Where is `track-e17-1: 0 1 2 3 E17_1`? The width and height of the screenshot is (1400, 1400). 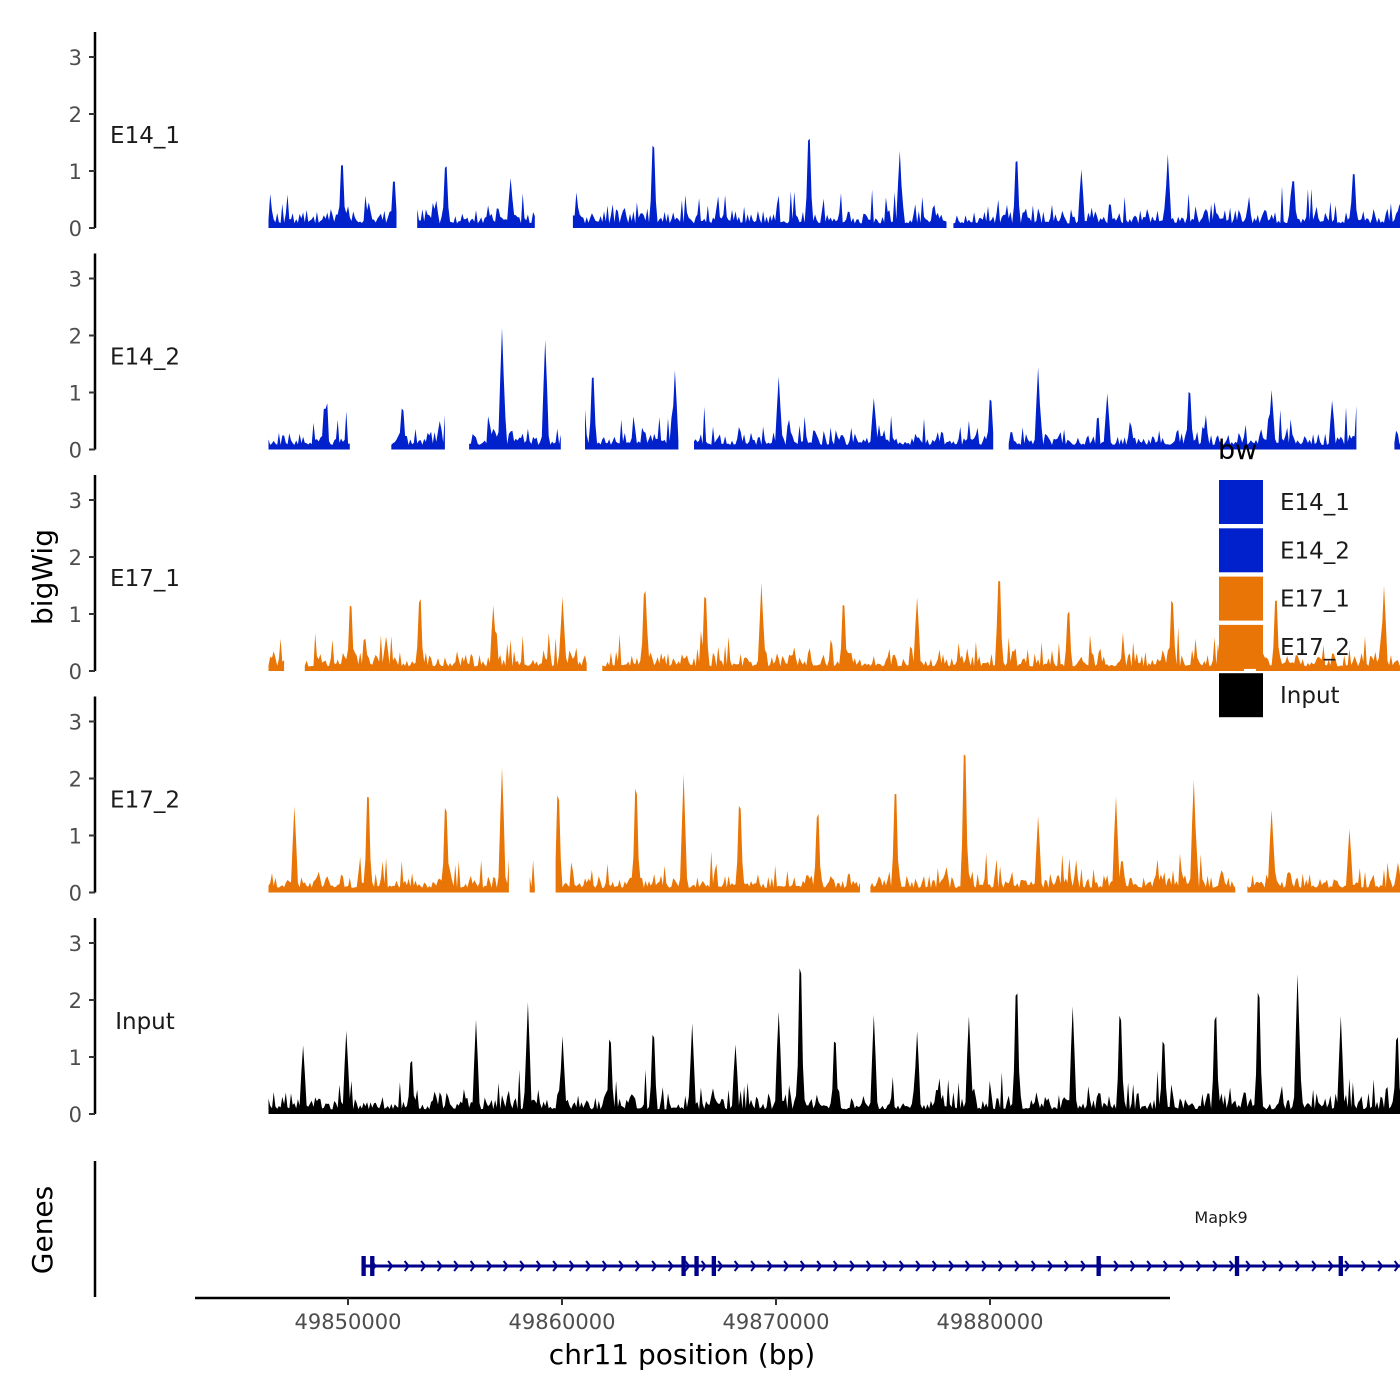 track-e17-1: 0 1 2 3 E17_1 is located at coordinates (734, 579).